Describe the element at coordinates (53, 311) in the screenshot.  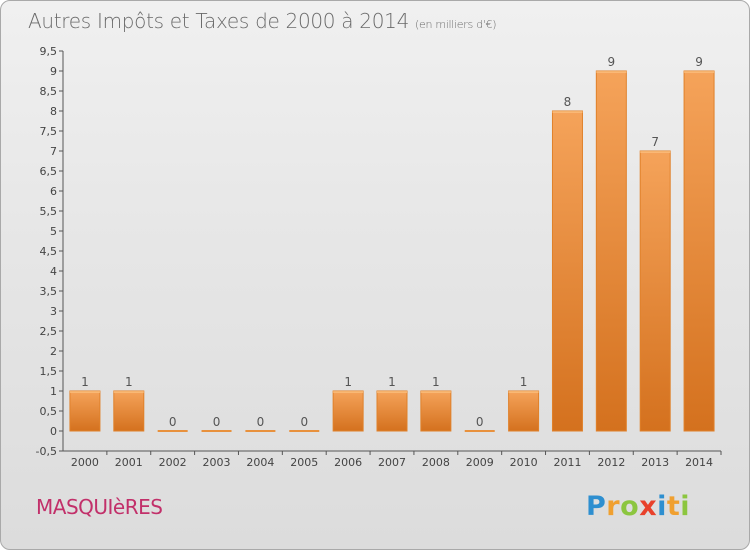
I see `y-tick-label: 3` at that location.